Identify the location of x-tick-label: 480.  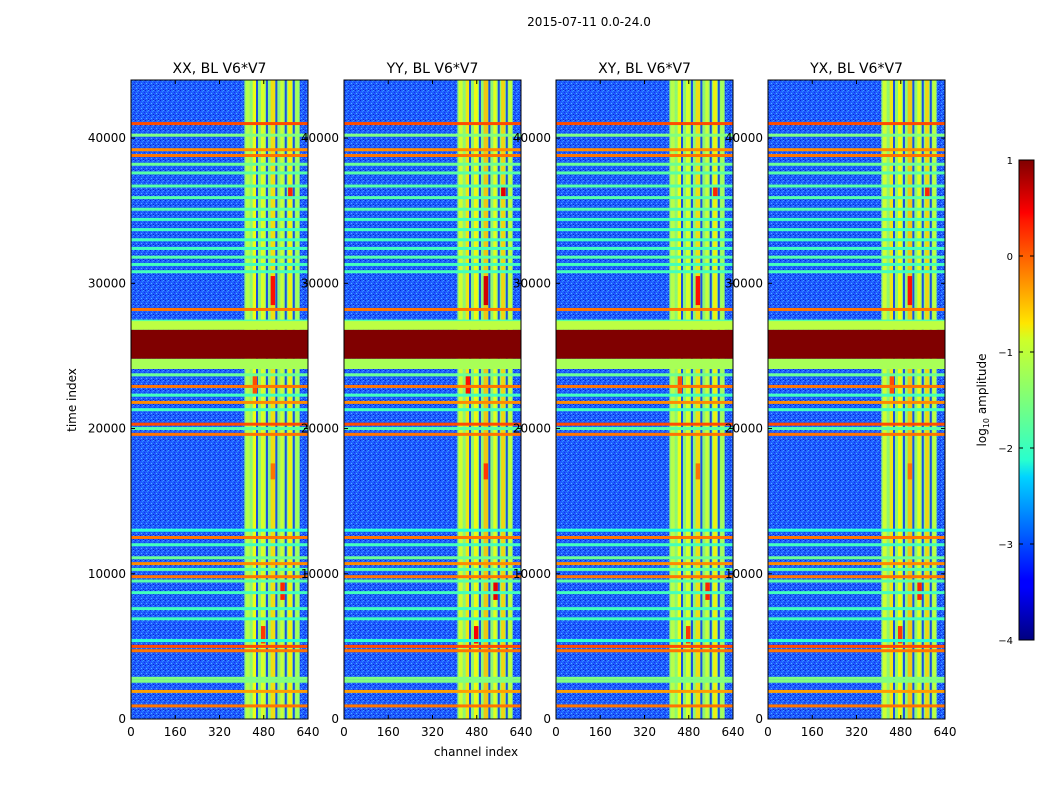
(900, 732).